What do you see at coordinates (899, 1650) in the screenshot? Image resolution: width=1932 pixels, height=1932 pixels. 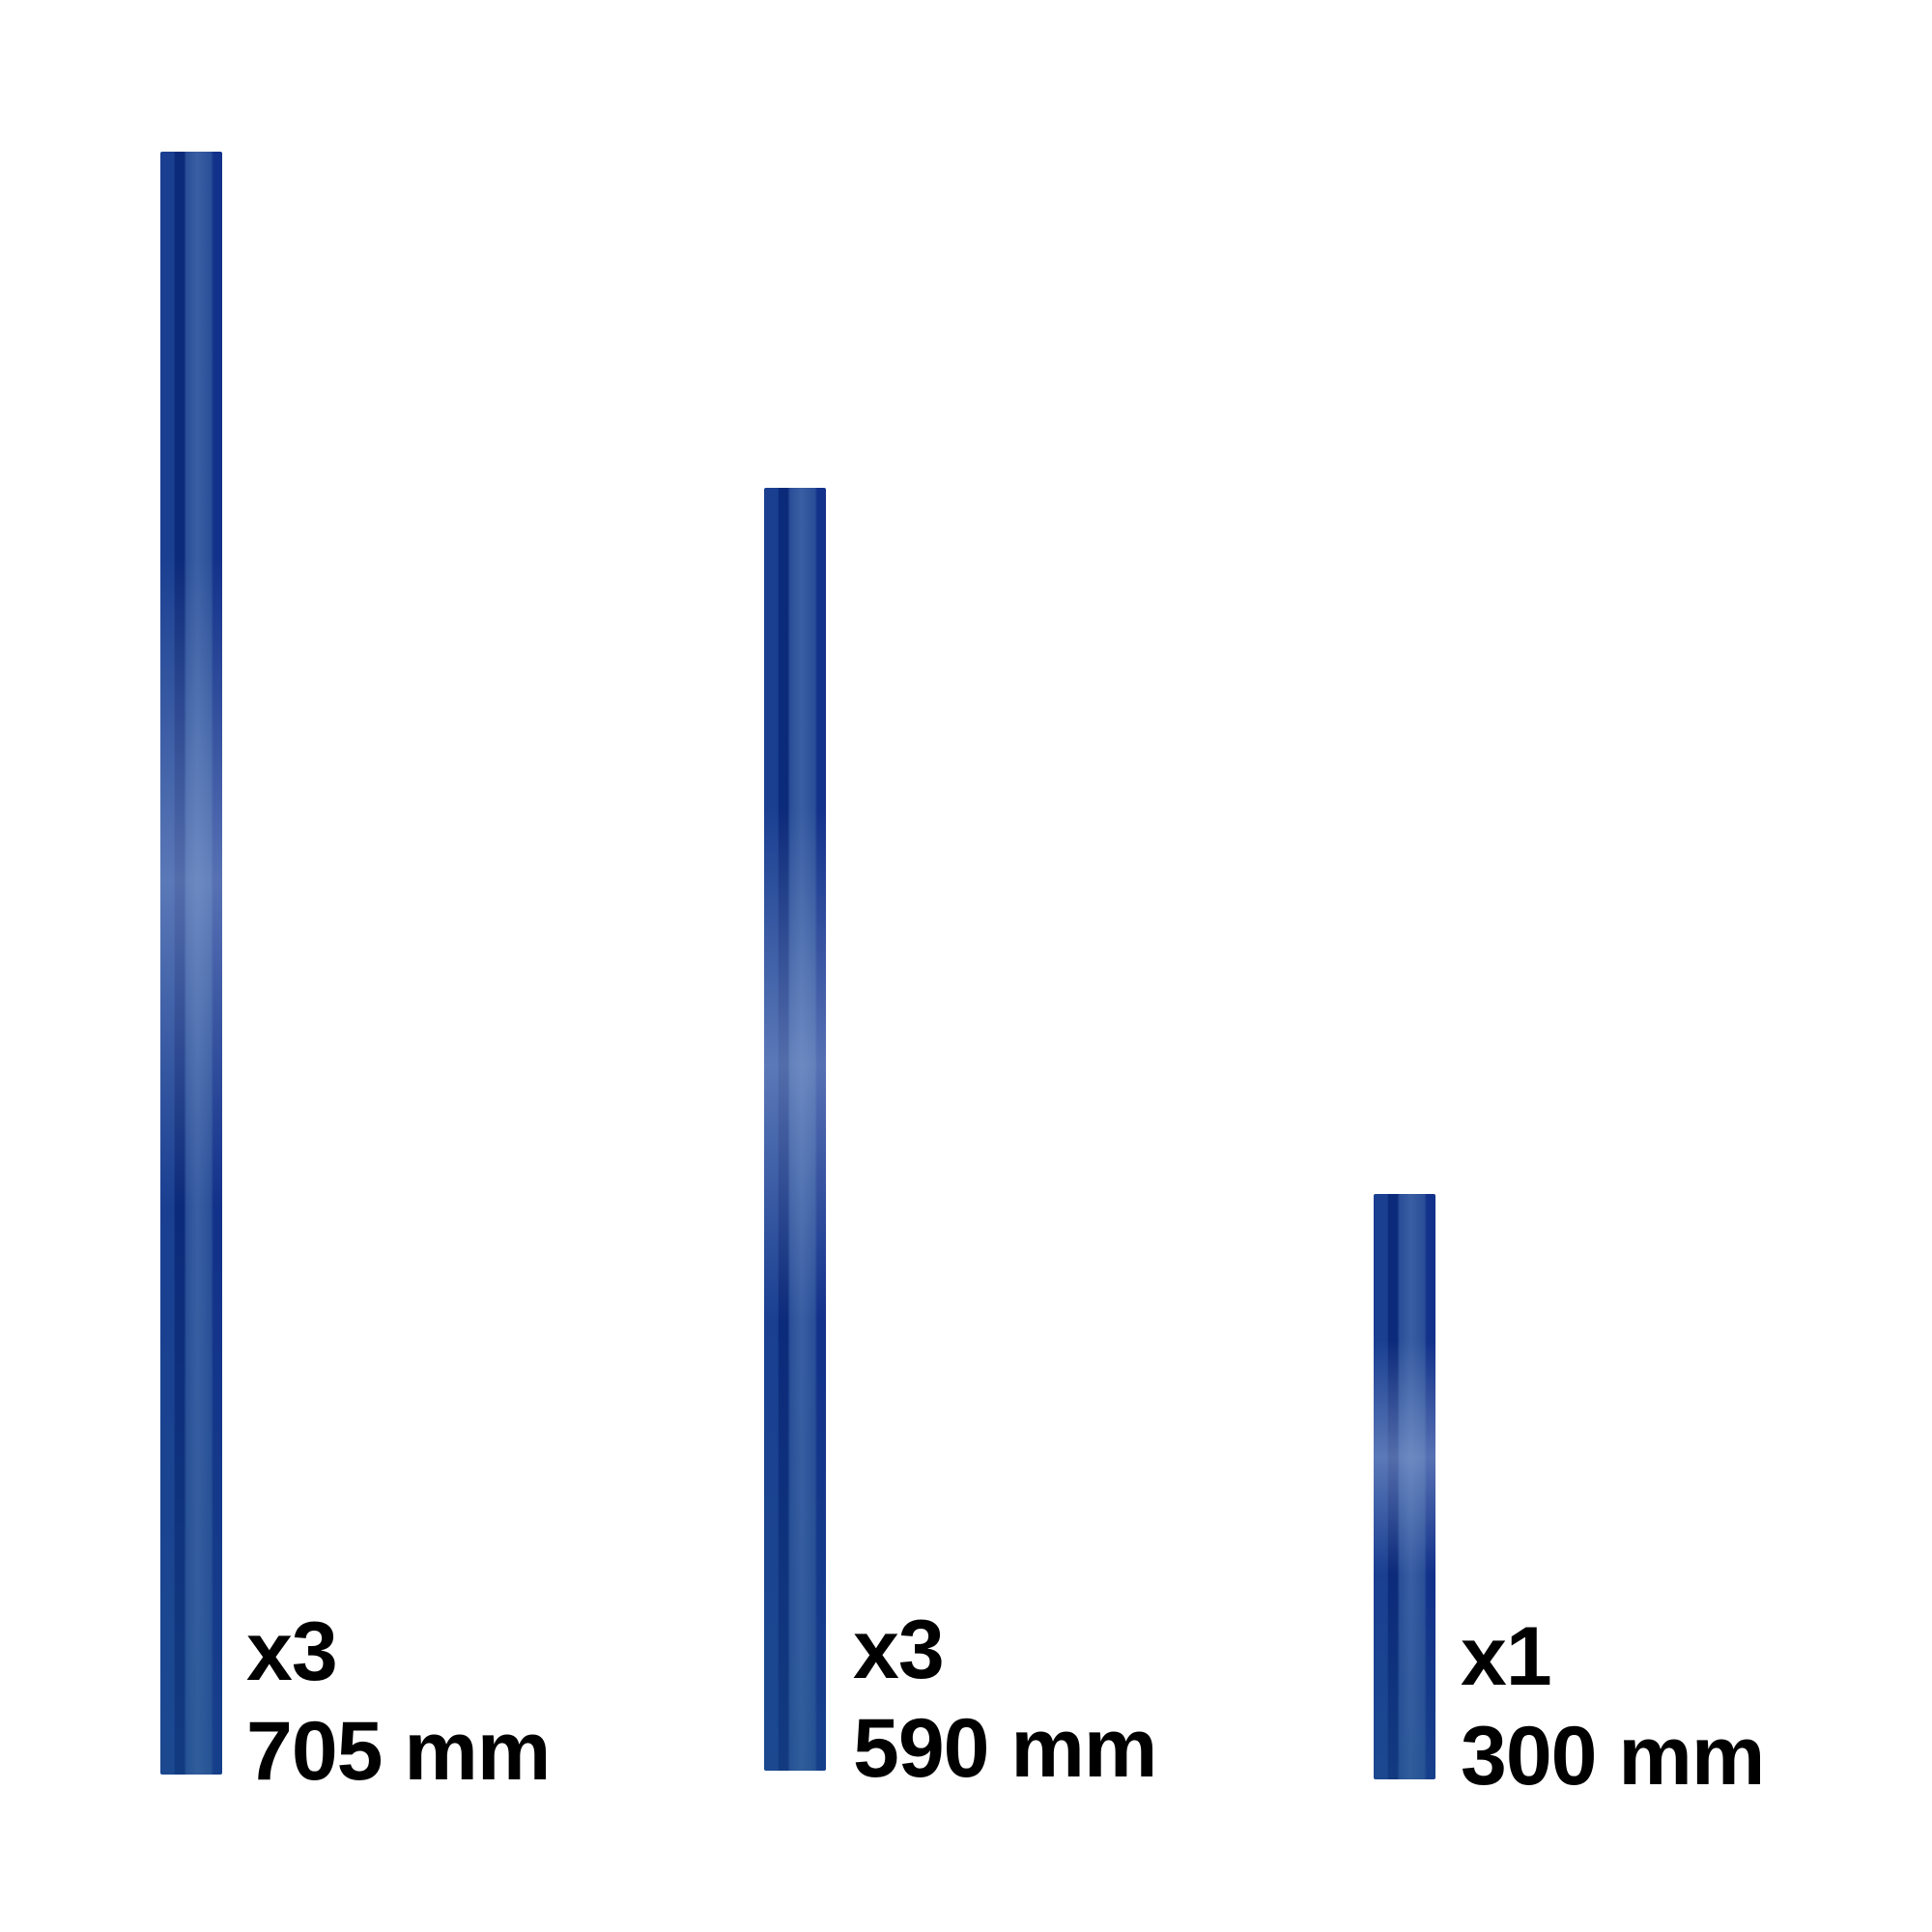 I see `quantity-label-590: x3` at bounding box center [899, 1650].